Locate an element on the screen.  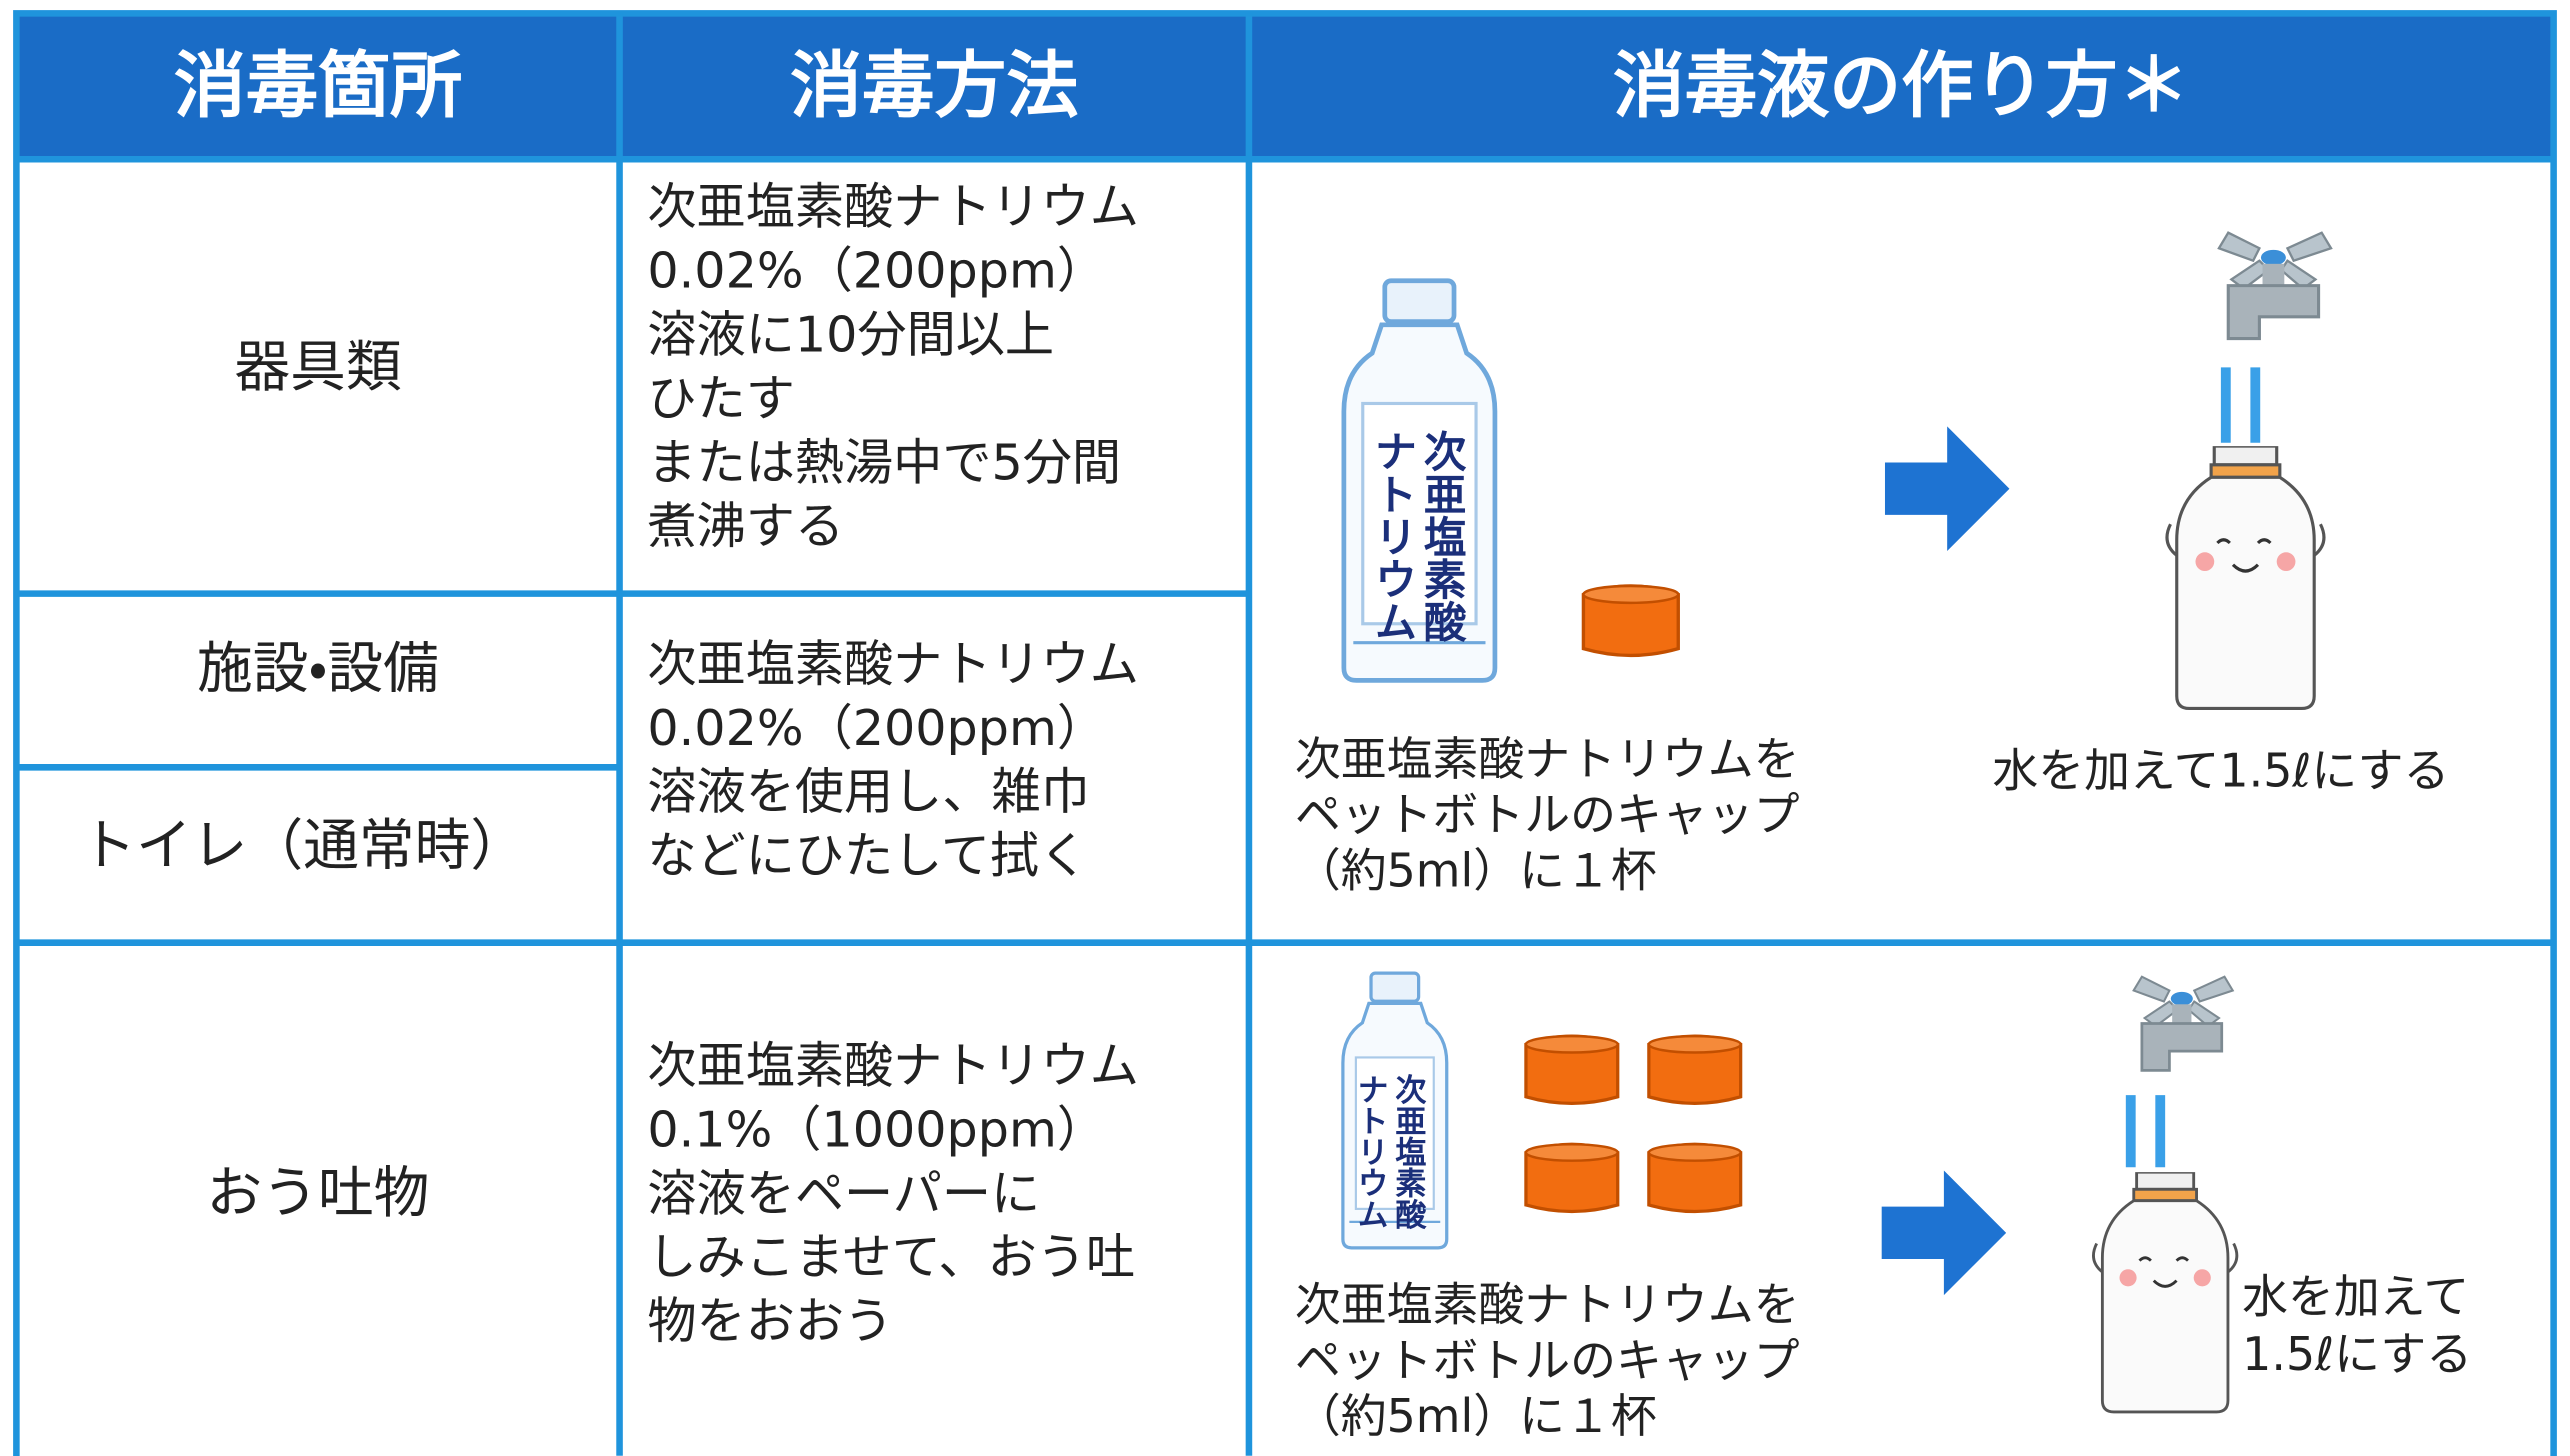
header-bg is located at coordinates (1285, 86).